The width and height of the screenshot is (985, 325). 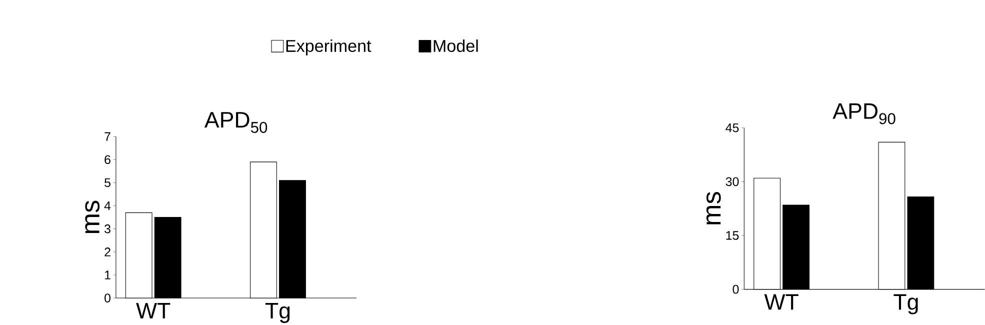 What do you see at coordinates (107, 136) in the screenshot?
I see `y-tick-label: 7` at bounding box center [107, 136].